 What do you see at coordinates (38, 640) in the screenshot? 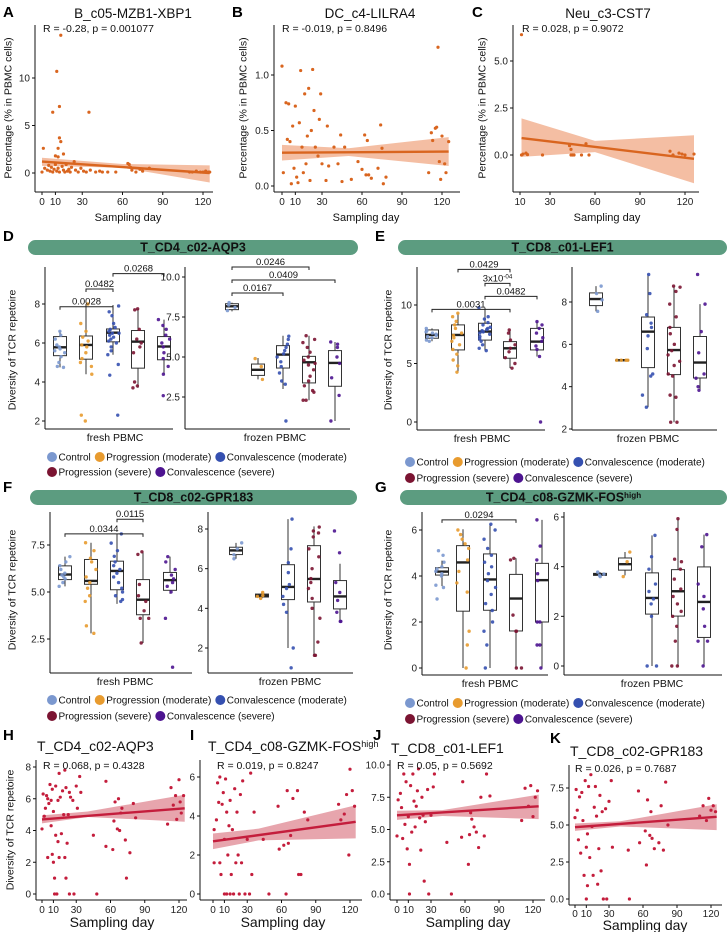
I see `y-tick-label: 2.5` at bounding box center [38, 640].